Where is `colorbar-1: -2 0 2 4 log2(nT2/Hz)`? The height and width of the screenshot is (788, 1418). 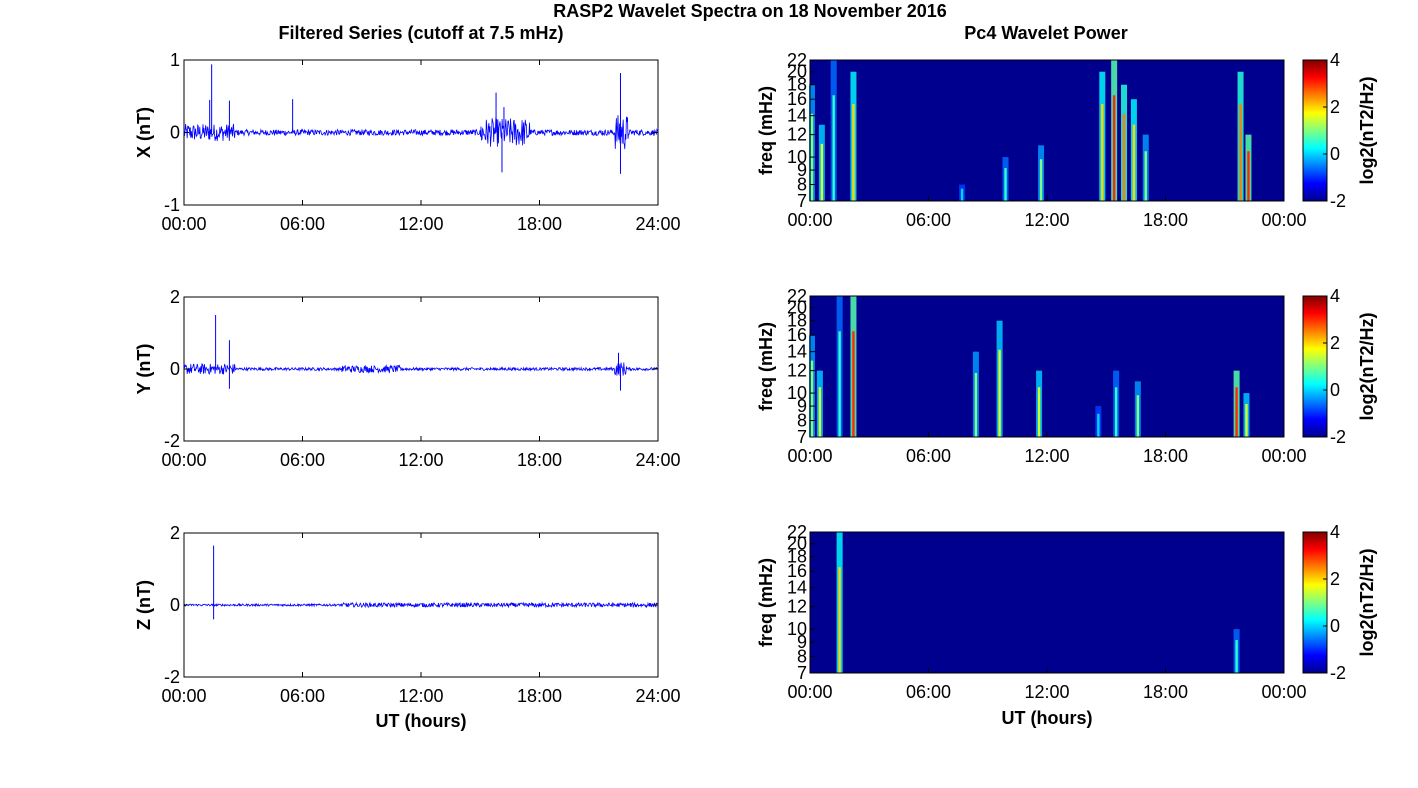
colorbar-1: -2 0 2 4 log2(nT2/Hz) is located at coordinates (1339, 130).